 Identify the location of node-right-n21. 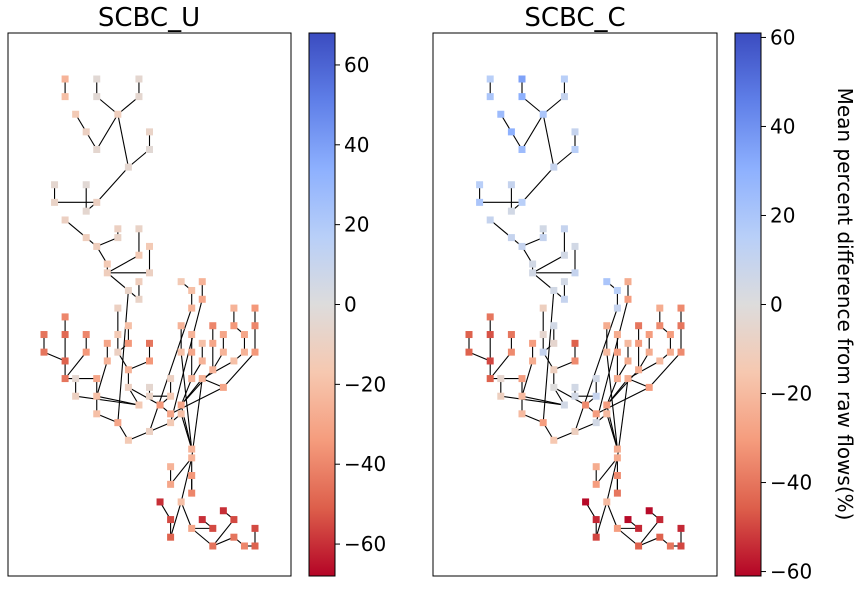
(543, 229).